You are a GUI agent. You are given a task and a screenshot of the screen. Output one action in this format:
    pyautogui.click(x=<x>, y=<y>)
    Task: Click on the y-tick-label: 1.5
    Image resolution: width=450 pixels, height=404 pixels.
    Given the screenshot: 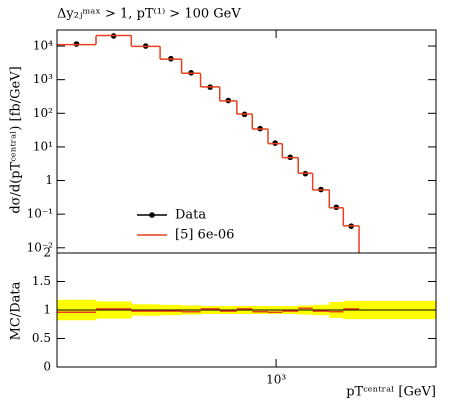 What is the action you would take?
    pyautogui.click(x=41, y=281)
    